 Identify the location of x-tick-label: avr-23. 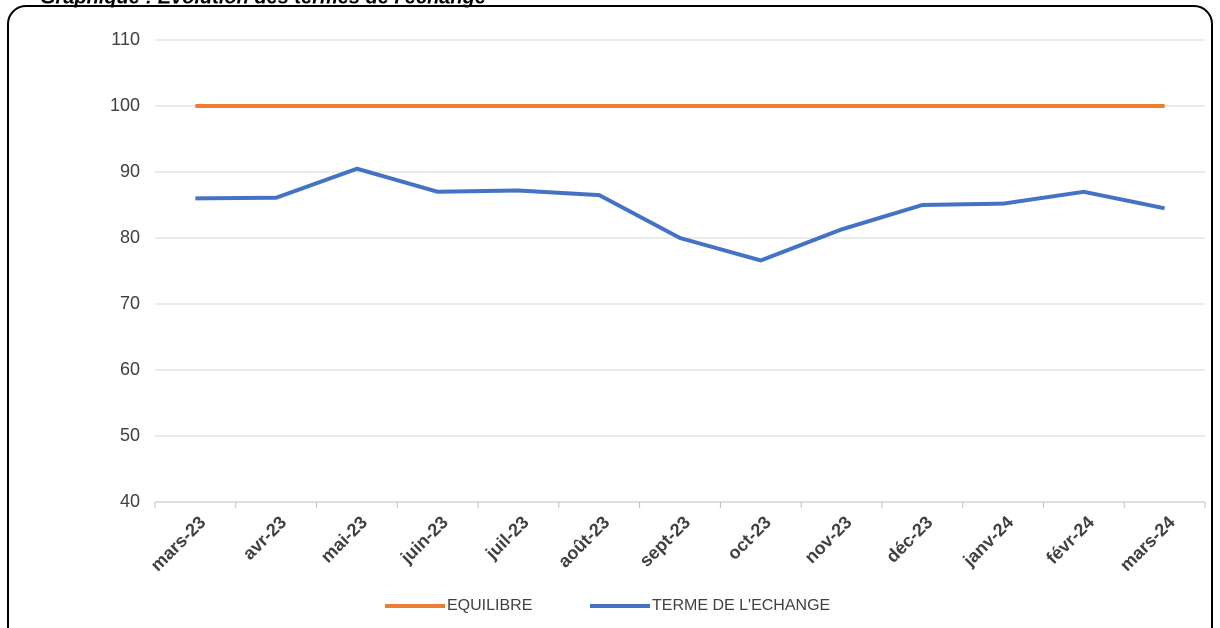
(265, 538).